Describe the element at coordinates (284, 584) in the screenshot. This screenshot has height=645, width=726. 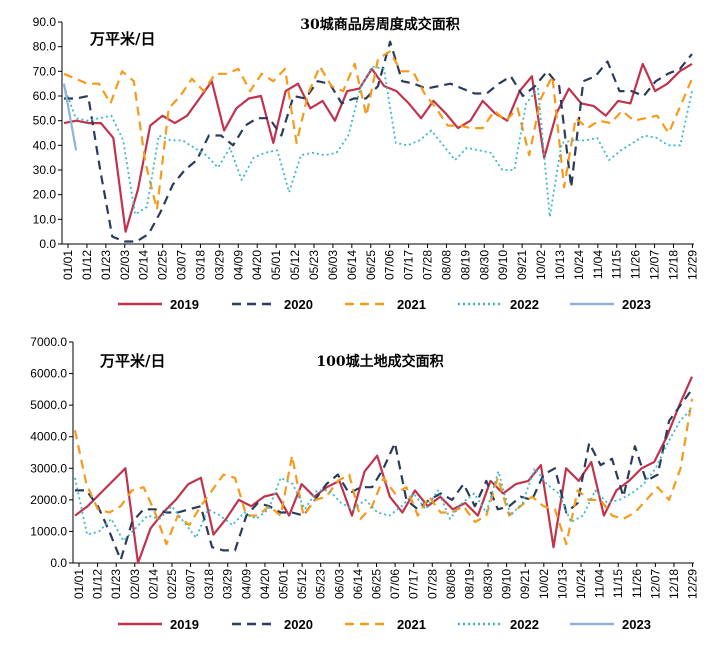
I see `x-tick-label: 05/01` at that location.